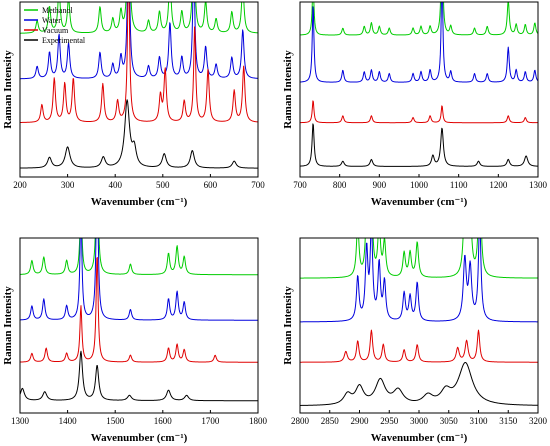  I want to click on panel-bottom-left-x-tick-label: 1400, so click(68, 421).